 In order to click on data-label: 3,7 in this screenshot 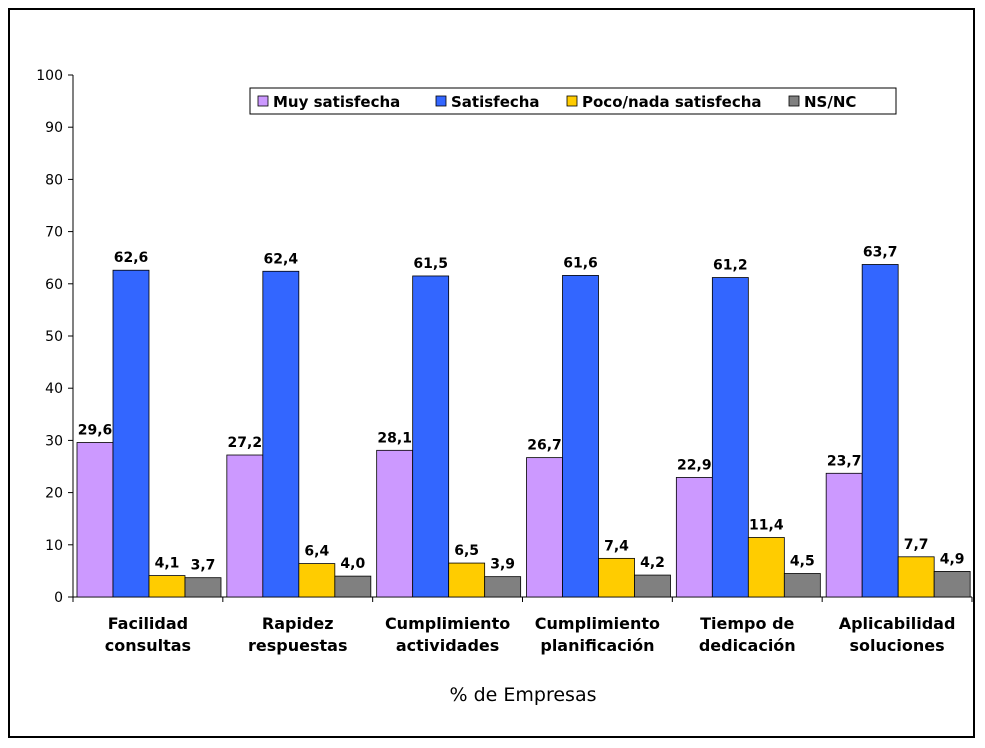, I will do `click(203, 566)`.